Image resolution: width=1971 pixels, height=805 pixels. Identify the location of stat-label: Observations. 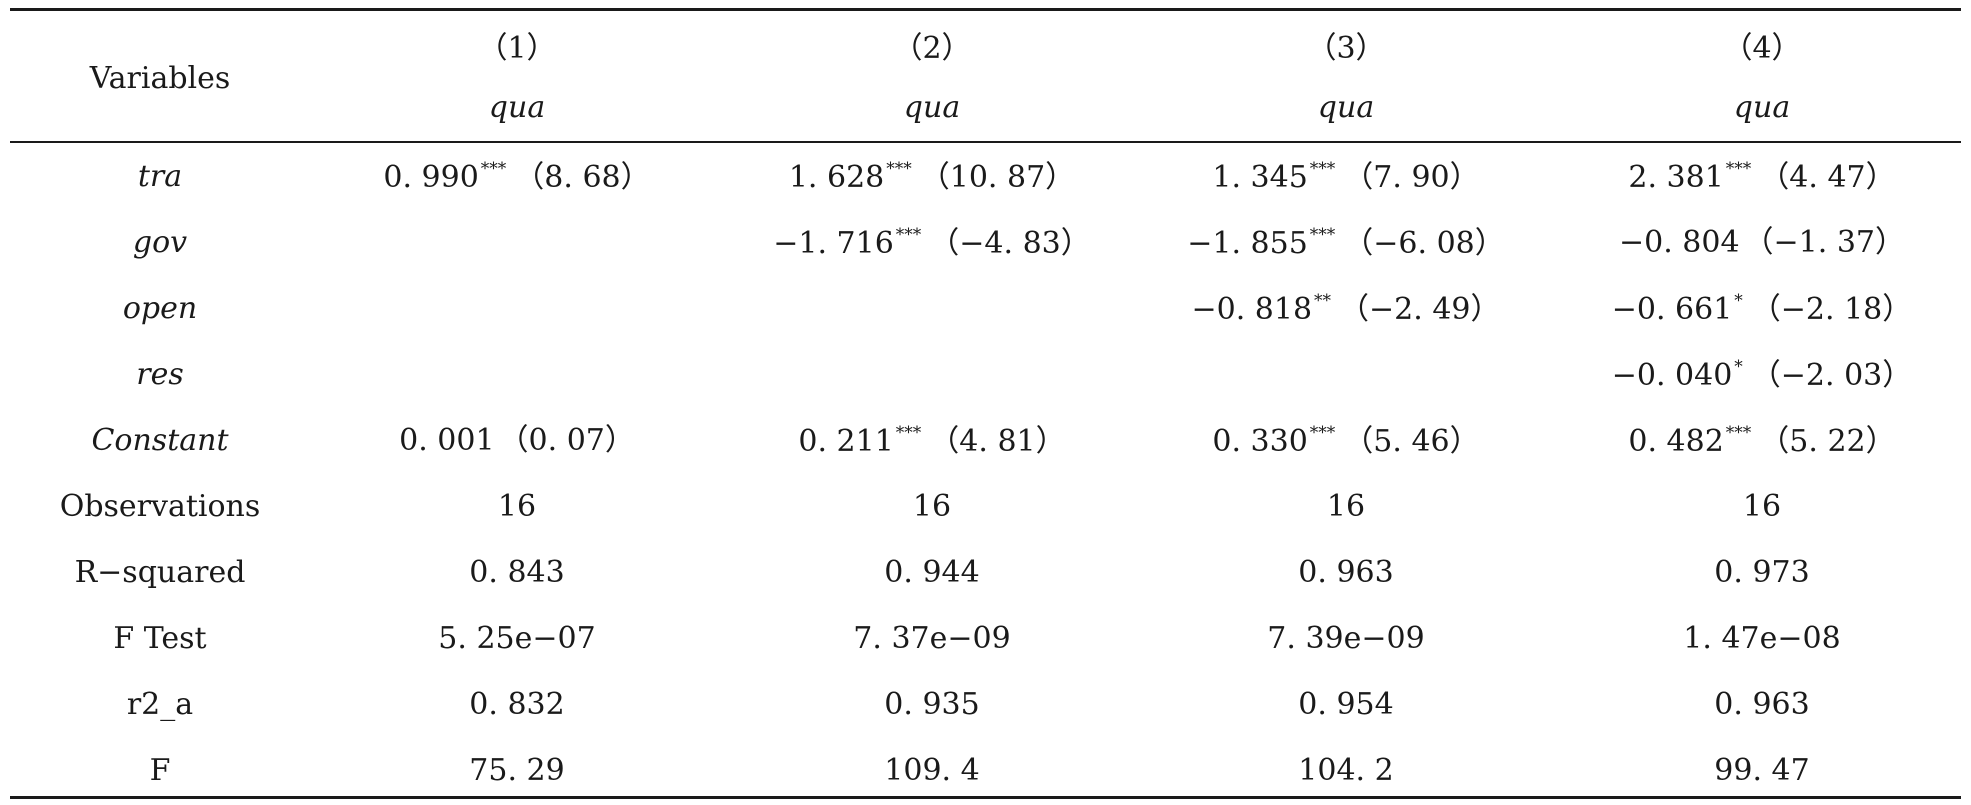
(160, 506).